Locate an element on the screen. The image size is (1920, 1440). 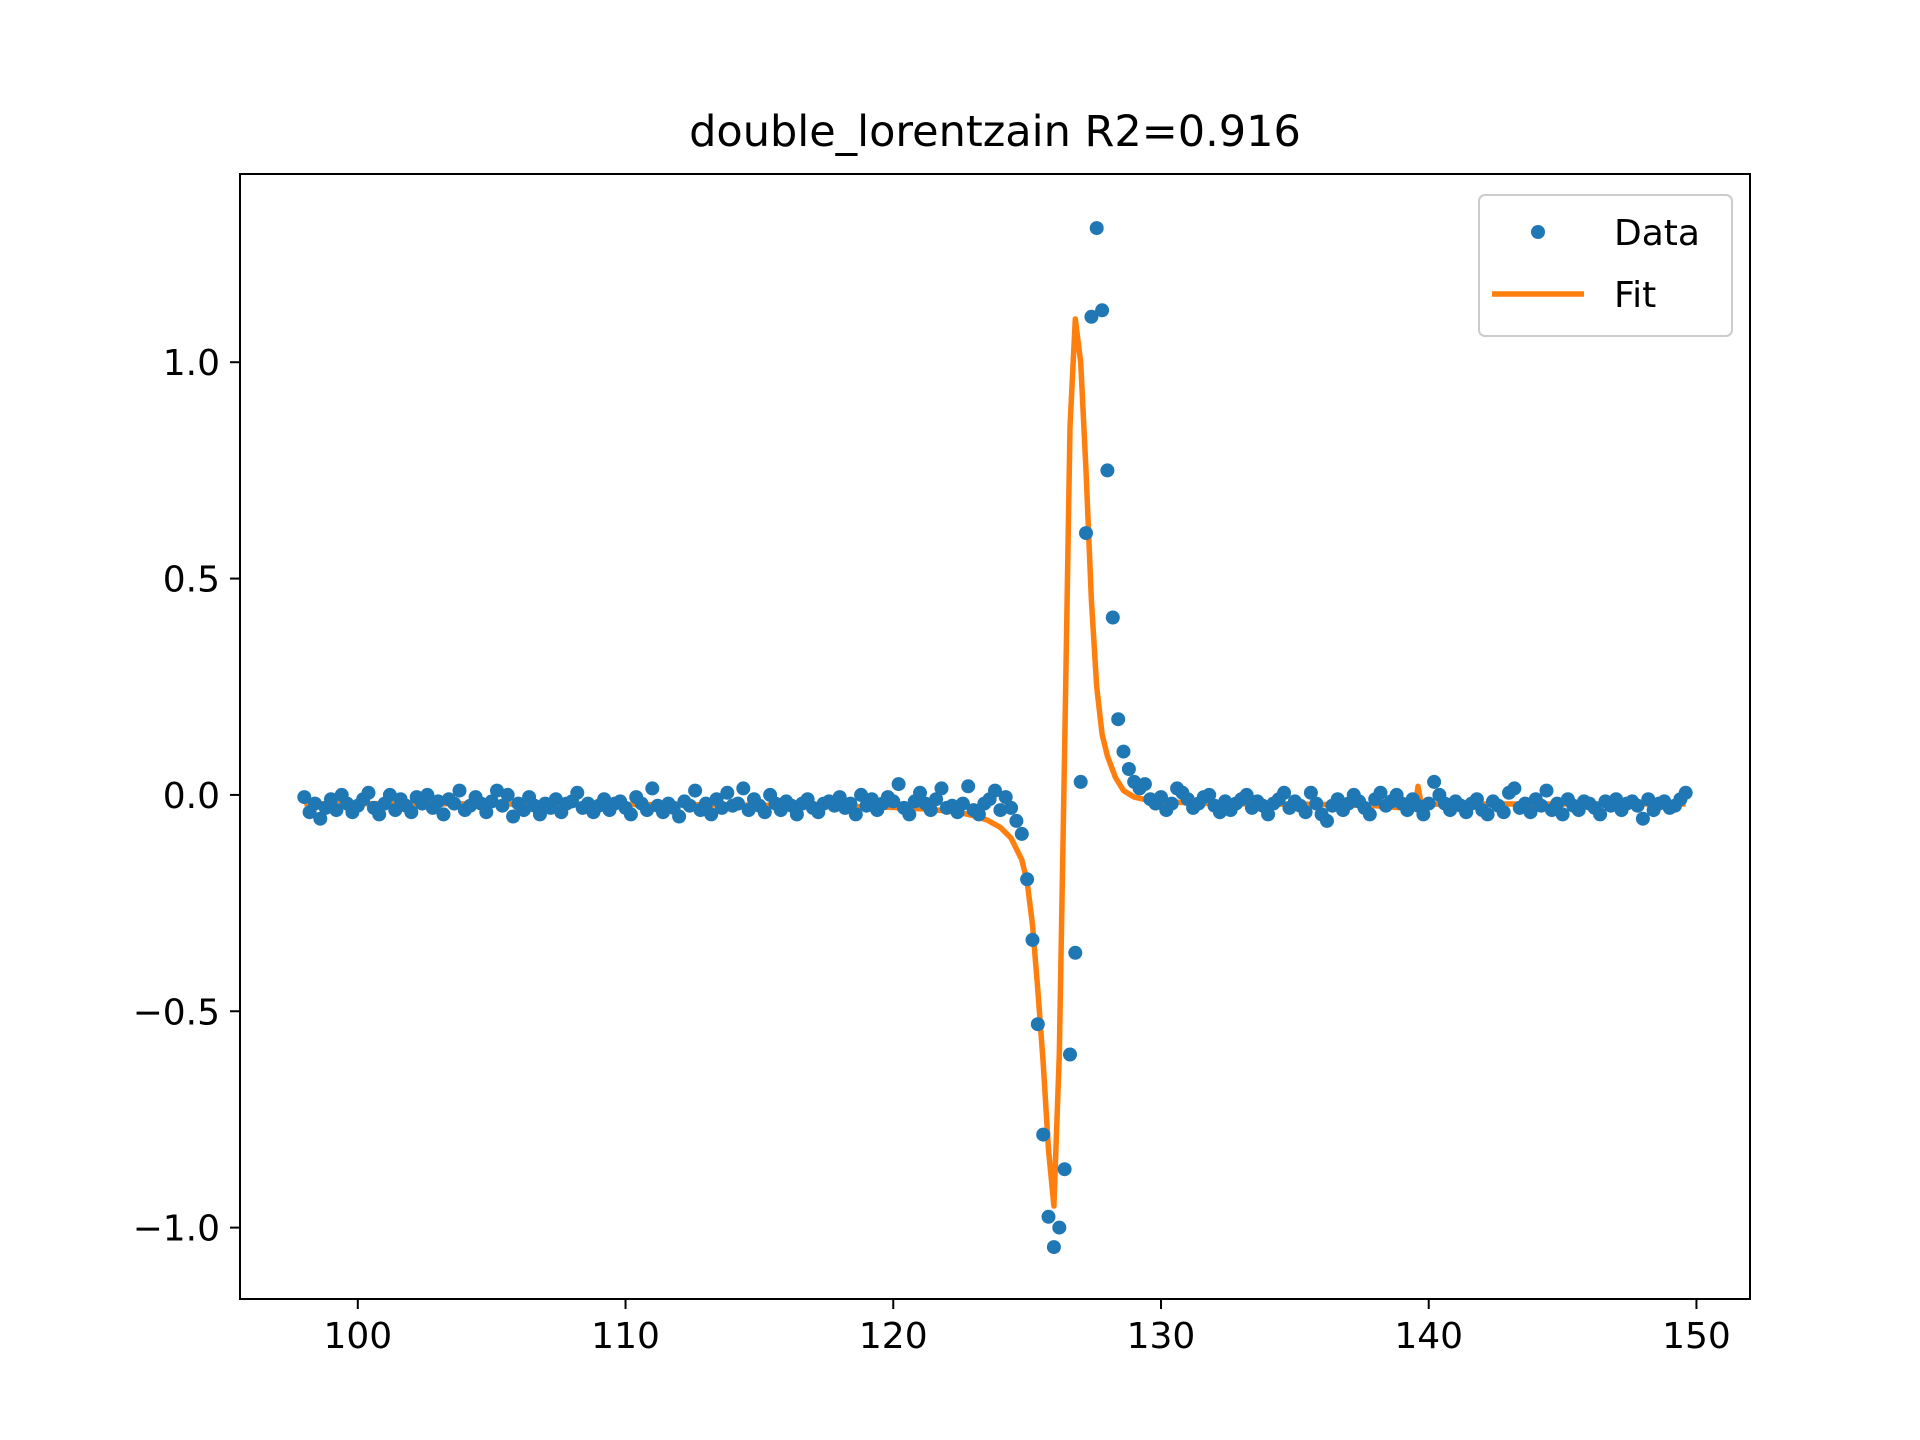
y-tick-label: 0.5 is located at coordinates (191, 580).